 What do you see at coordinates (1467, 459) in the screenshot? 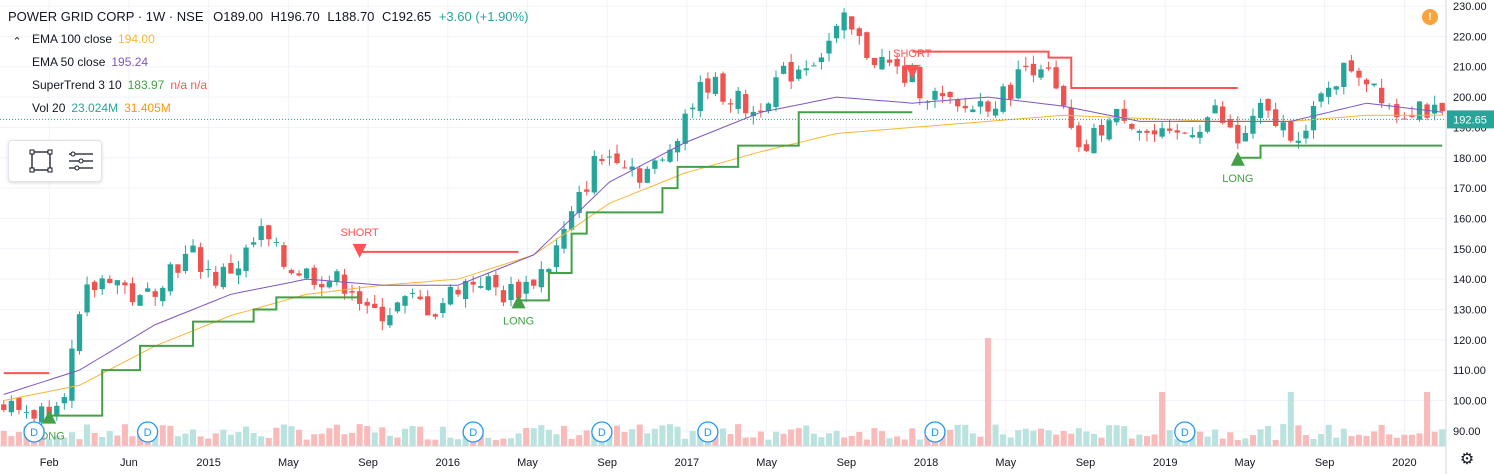
I see `gear-icon: ⚙` at bounding box center [1467, 459].